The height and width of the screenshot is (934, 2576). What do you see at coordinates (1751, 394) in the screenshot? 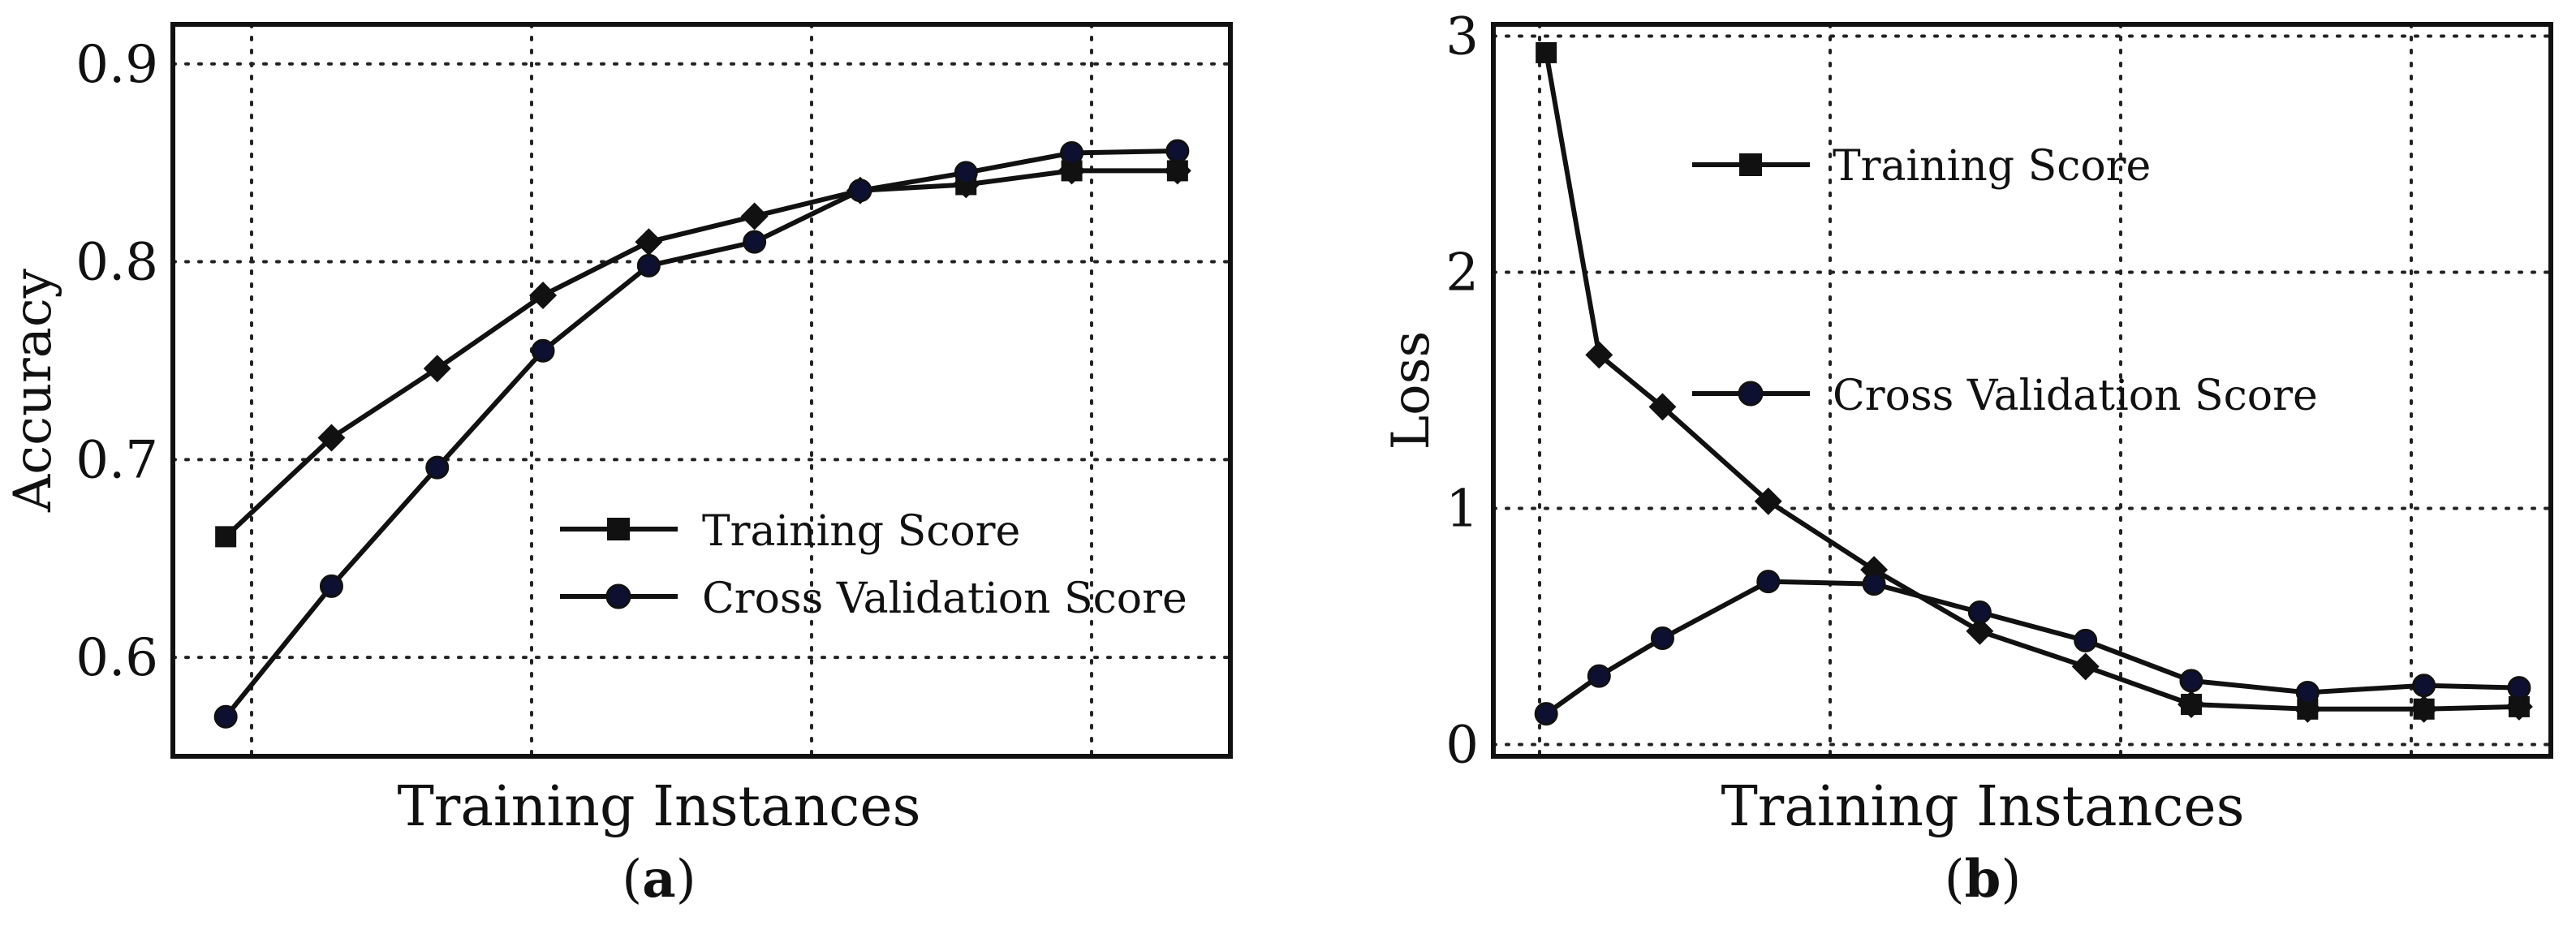
I see `b-legend-marker-cv` at bounding box center [1751, 394].